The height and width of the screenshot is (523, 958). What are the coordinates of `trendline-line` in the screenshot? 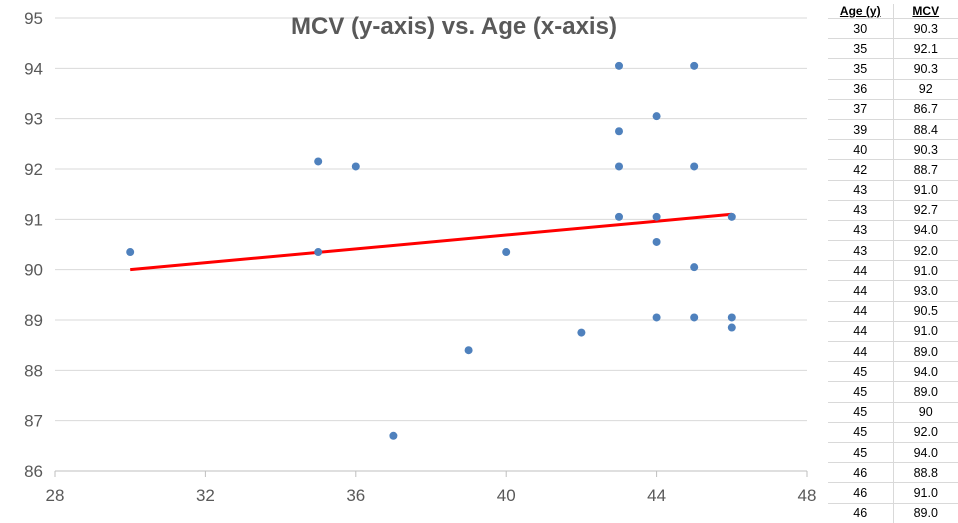 It's located at (431, 242).